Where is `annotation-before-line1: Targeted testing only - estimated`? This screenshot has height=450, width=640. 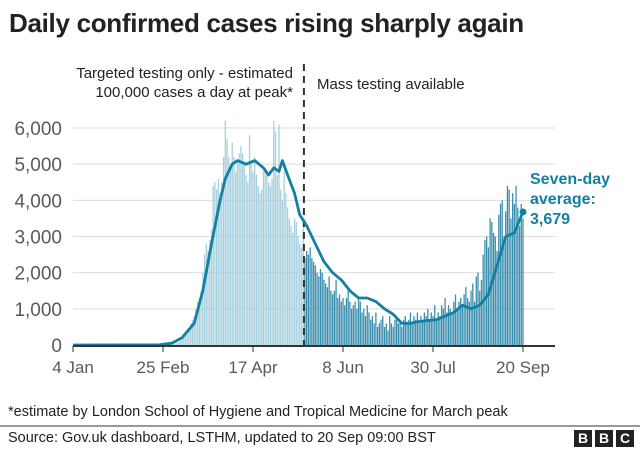
annotation-before-line1: Targeted testing only - estimated is located at coordinates (184, 73).